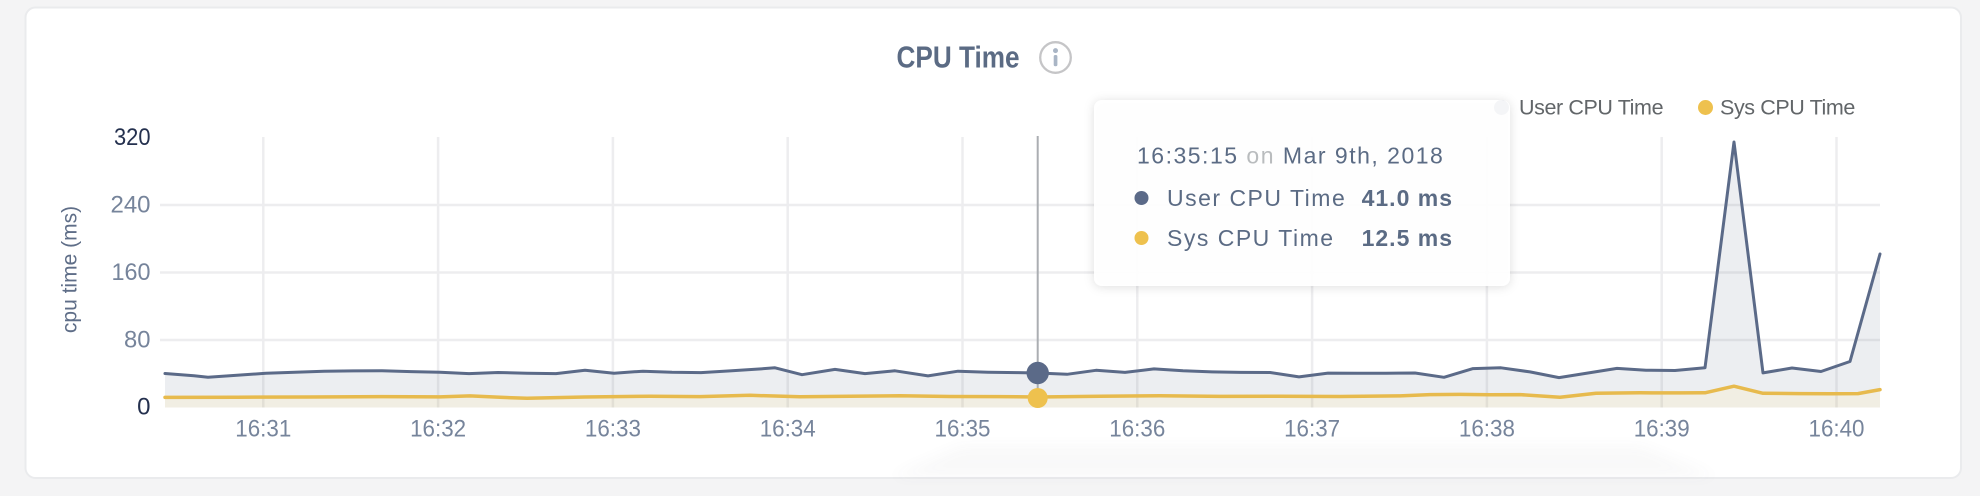 The height and width of the screenshot is (496, 1980). I want to click on svg-text: cpu time (ms), so click(70, 269).